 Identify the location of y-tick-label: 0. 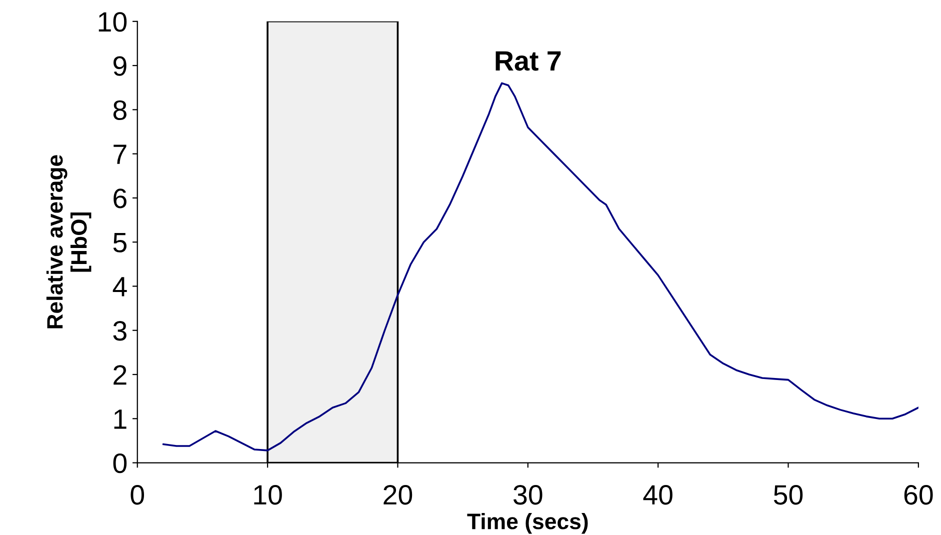
(120, 463).